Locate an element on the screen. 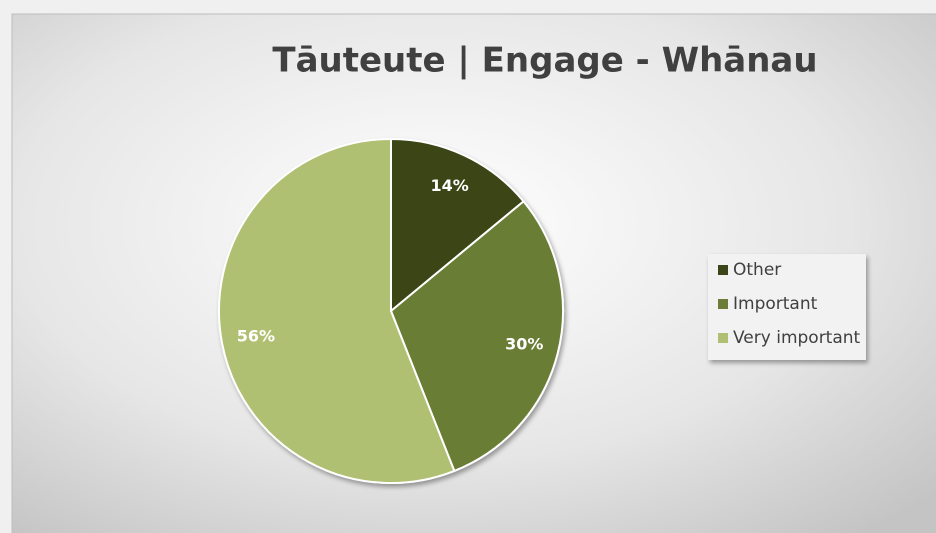 Image resolution: width=936 pixels, height=533 pixels. legend-label: Other is located at coordinates (757, 270).